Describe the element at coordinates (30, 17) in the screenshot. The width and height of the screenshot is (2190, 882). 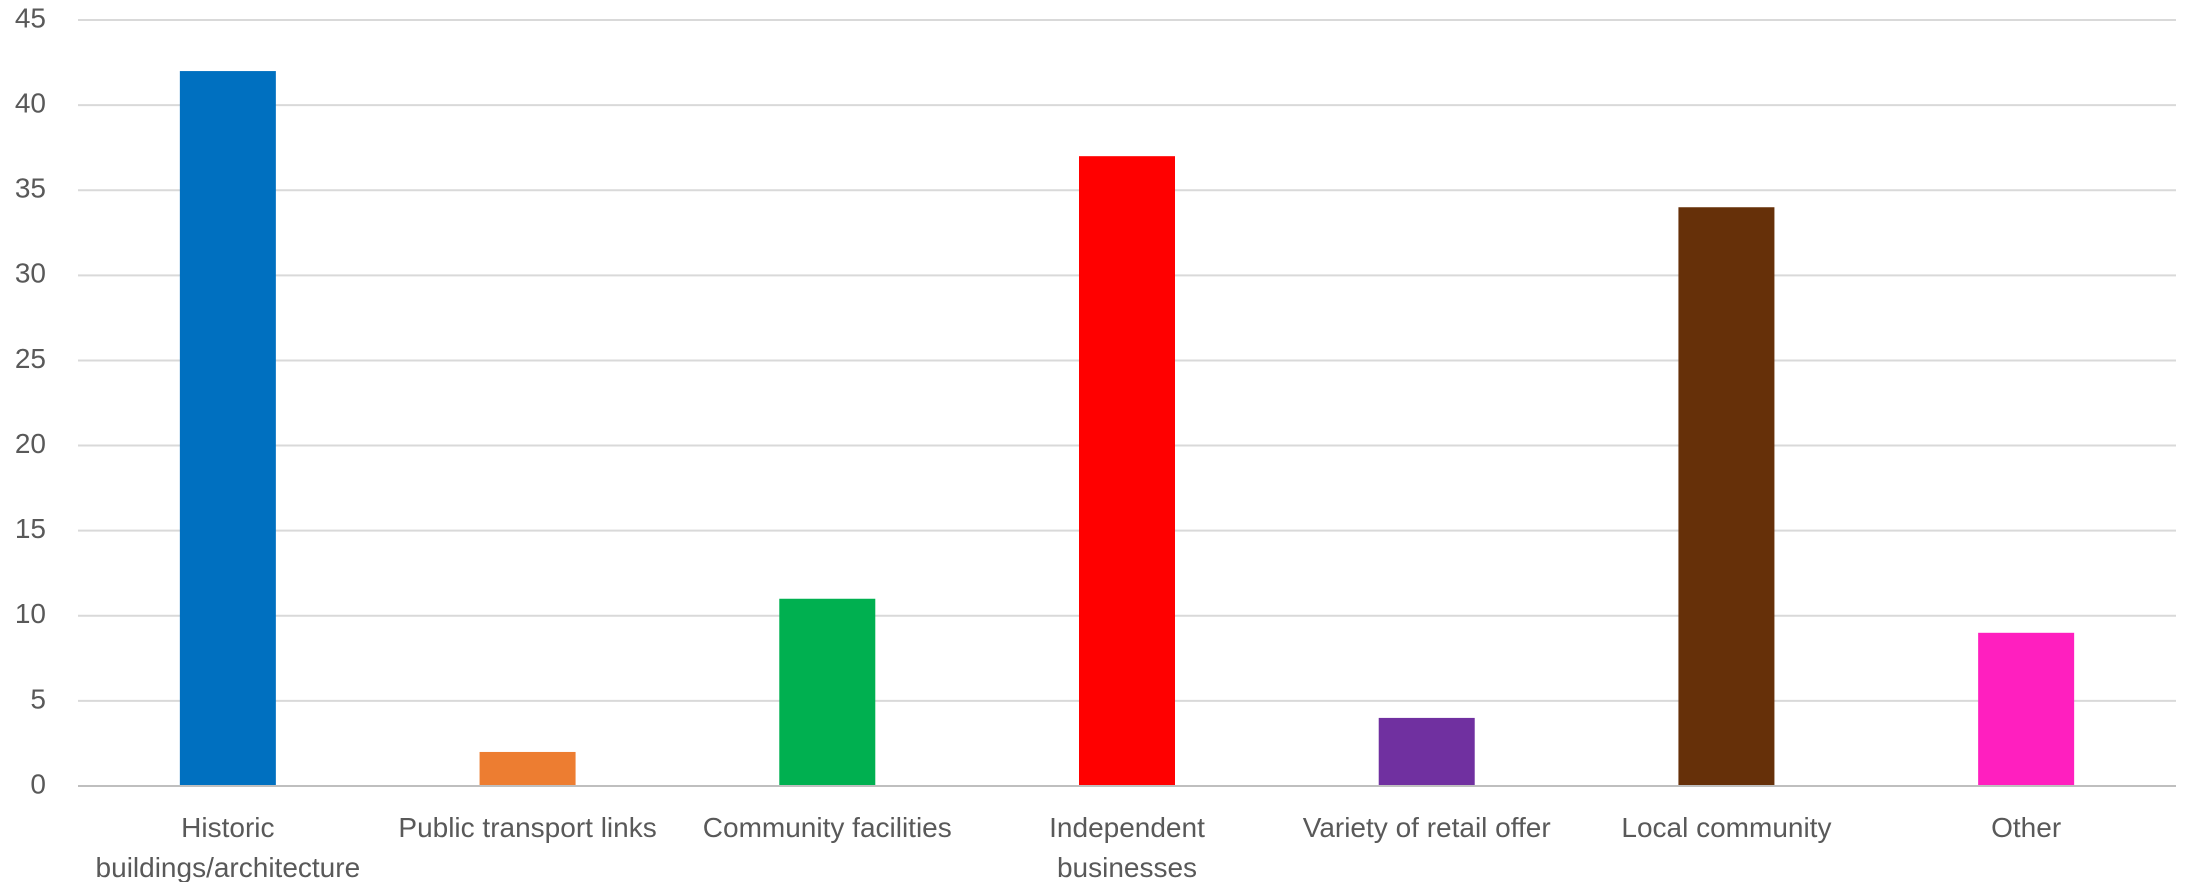
I see `y-tick-label: 45` at that location.